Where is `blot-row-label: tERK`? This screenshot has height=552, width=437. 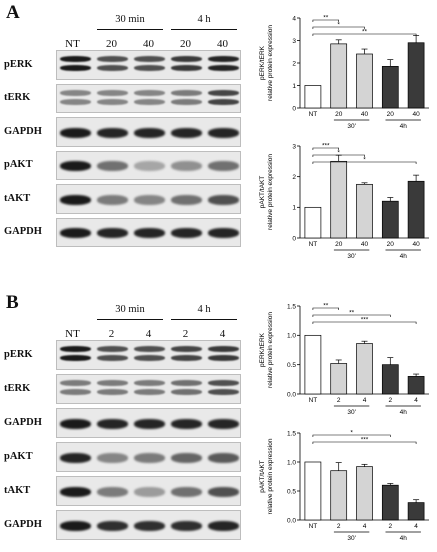 blot-row-label: tERK is located at coordinates (17, 98).